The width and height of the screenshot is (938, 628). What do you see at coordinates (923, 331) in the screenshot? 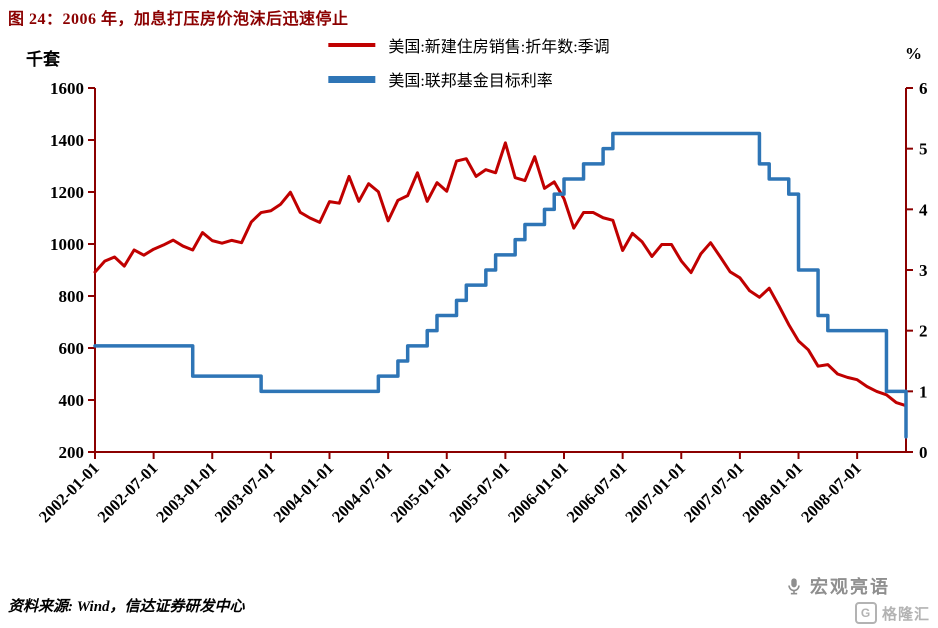
I see `y-right-tick-label: 2` at bounding box center [923, 331].